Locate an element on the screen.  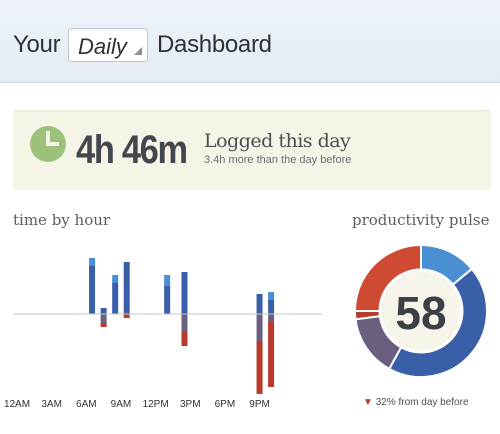
logged-total: 4h 46m is located at coordinates (132, 150).